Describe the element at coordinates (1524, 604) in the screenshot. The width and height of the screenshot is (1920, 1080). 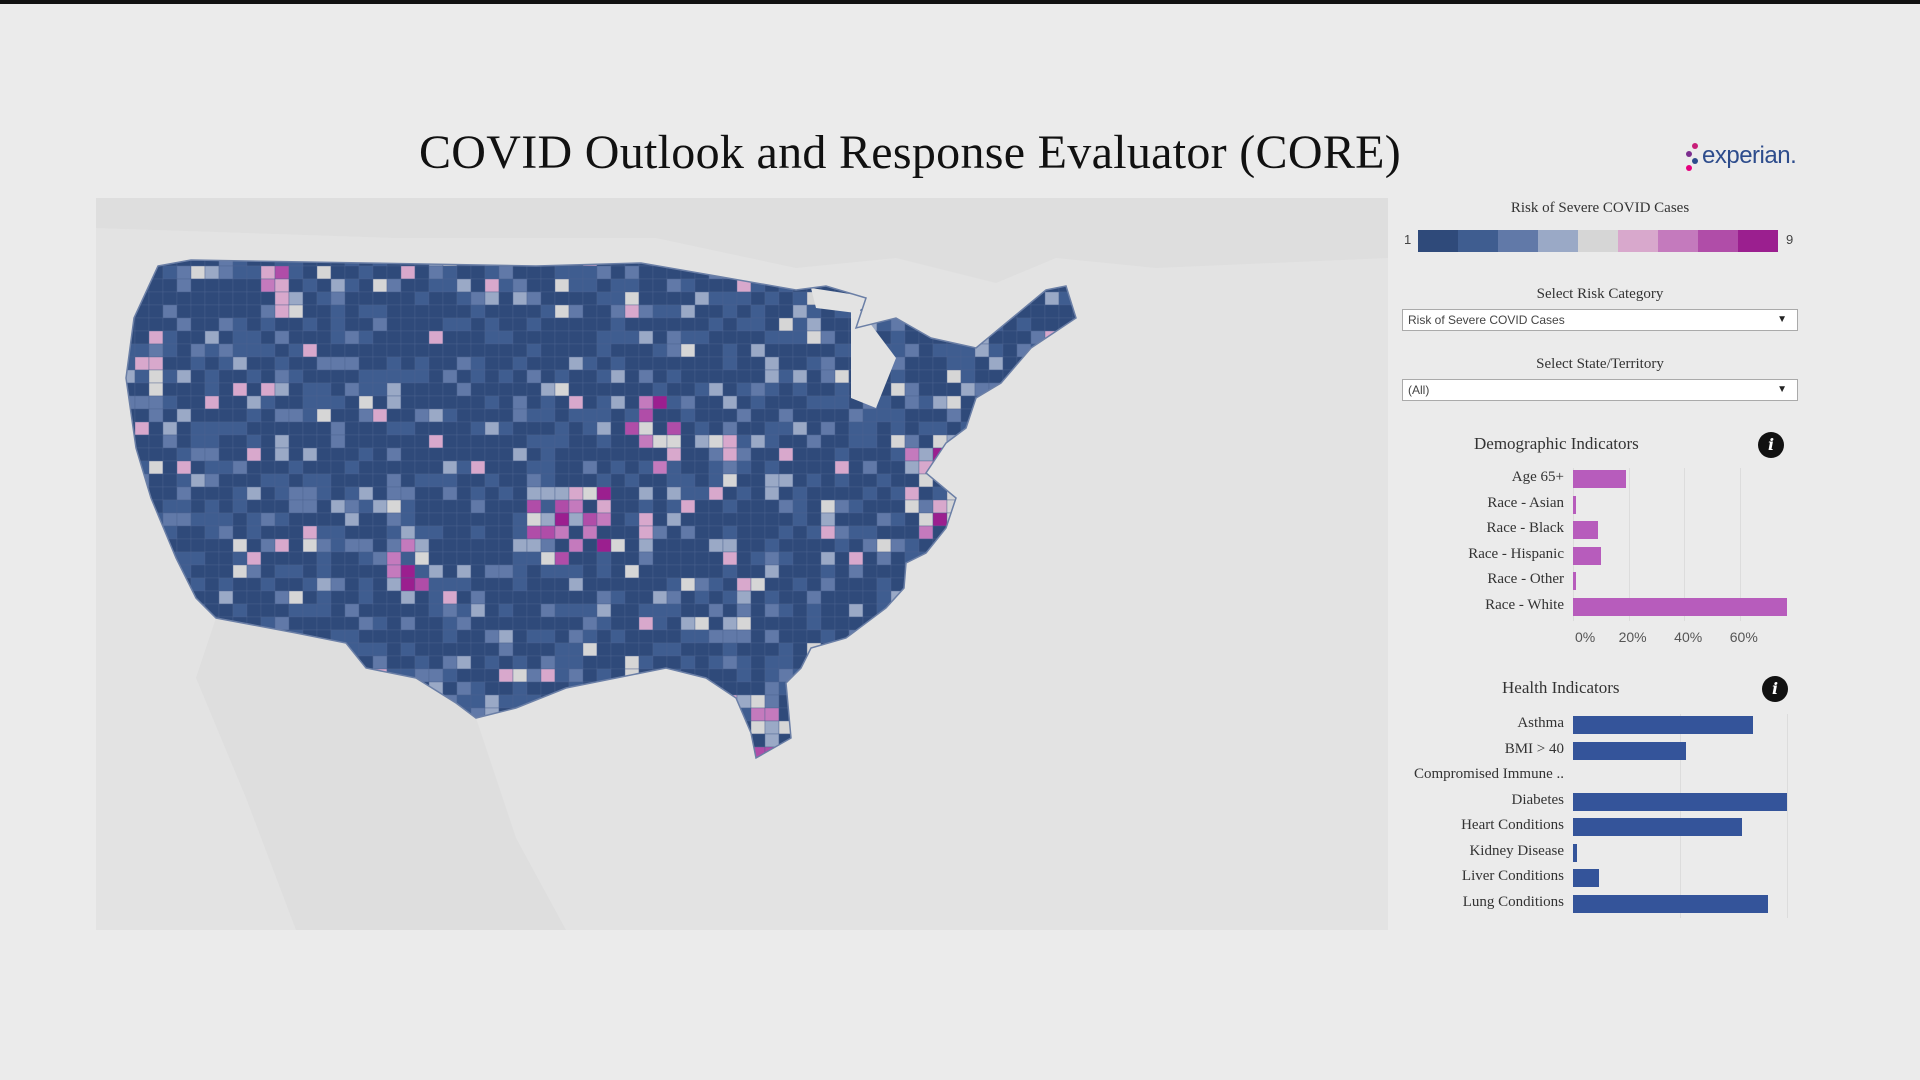
I see `bar-label: Race - White` at that location.